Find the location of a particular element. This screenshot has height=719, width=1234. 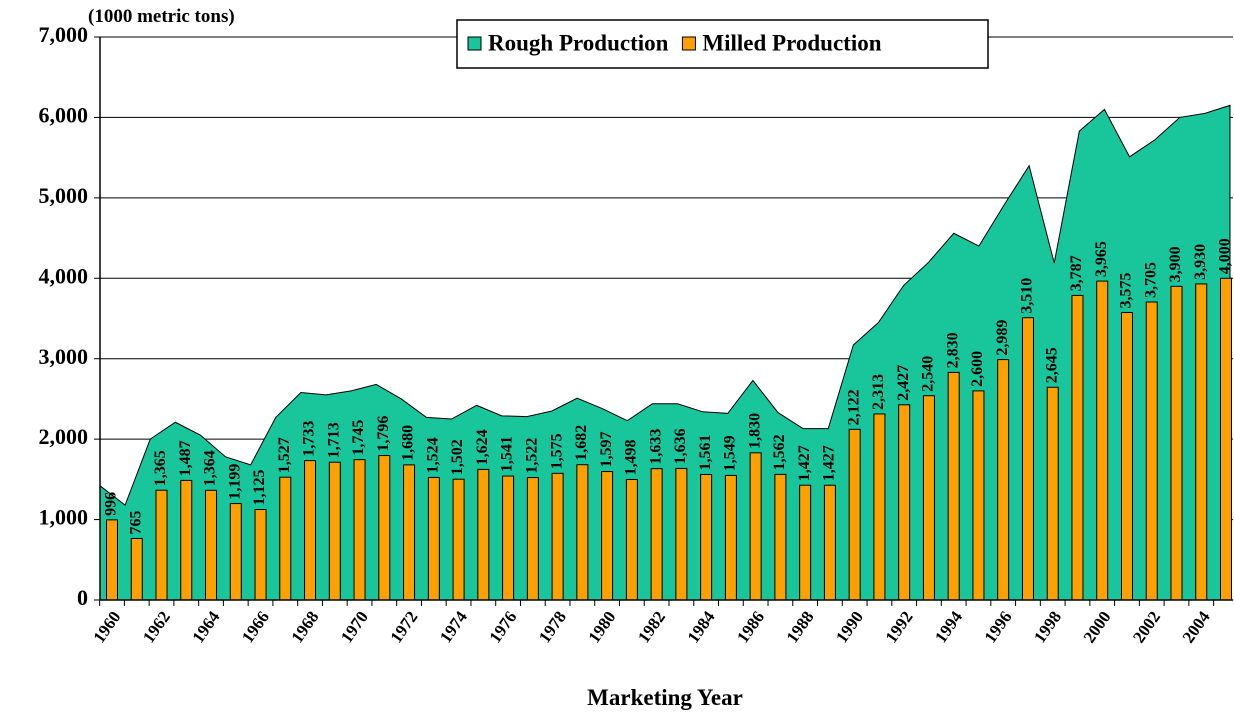

value-label: 3,787 is located at coordinates (1076, 273).